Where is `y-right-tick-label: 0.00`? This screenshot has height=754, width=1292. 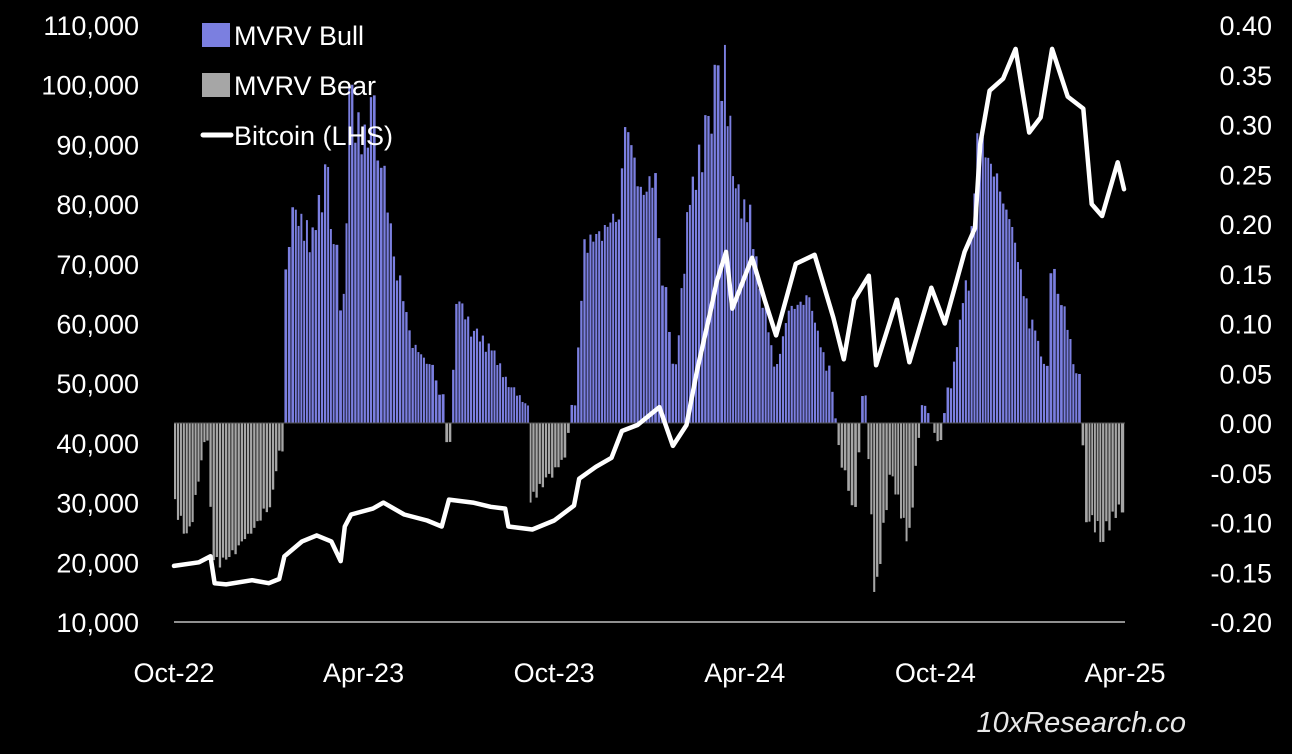
y-right-tick-label: 0.00 is located at coordinates (1245, 424).